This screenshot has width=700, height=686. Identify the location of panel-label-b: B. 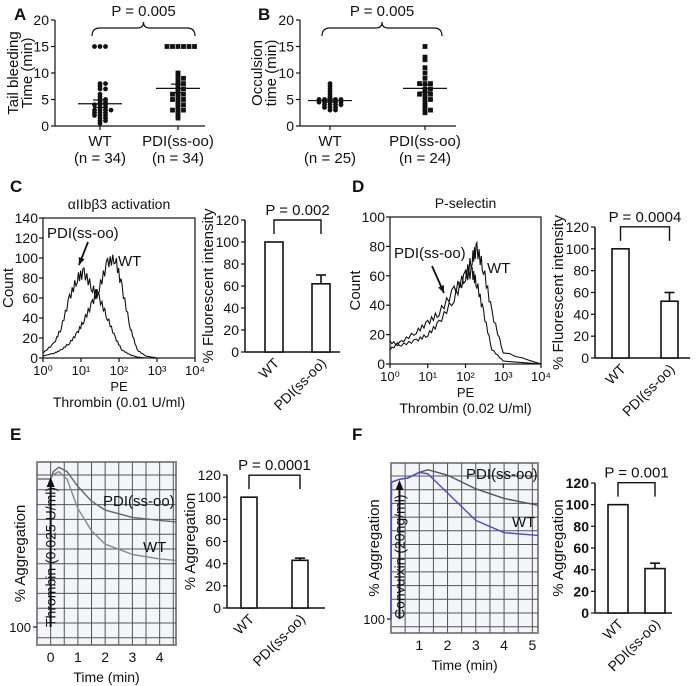
(264, 14).